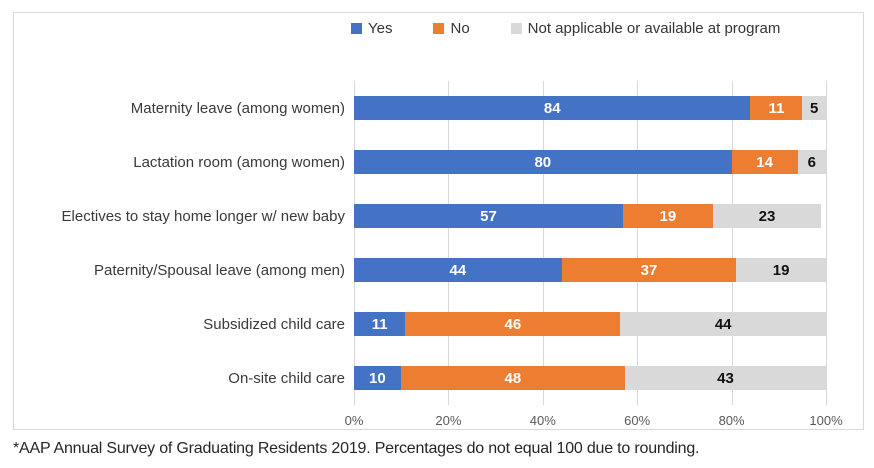 The width and height of the screenshot is (874, 468). I want to click on bar-value-label: 6, so click(811, 162).